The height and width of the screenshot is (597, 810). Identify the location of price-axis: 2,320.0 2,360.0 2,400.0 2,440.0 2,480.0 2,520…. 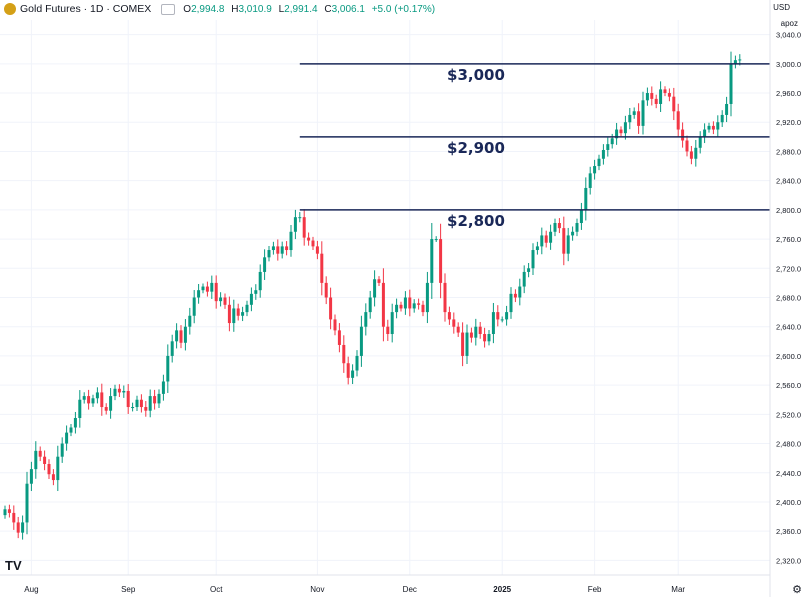
(785, 298).